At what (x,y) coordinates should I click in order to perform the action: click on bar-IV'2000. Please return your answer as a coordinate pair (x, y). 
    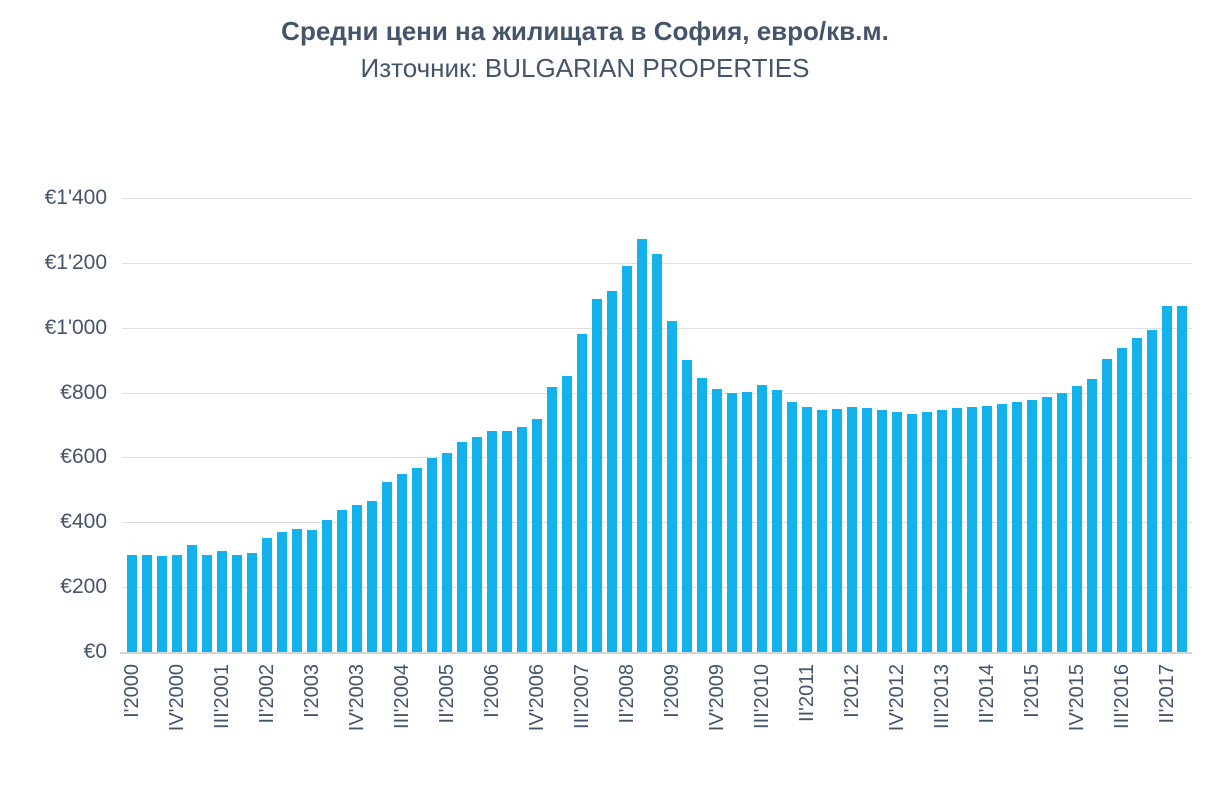
    Looking at the image, I should click on (177, 603).